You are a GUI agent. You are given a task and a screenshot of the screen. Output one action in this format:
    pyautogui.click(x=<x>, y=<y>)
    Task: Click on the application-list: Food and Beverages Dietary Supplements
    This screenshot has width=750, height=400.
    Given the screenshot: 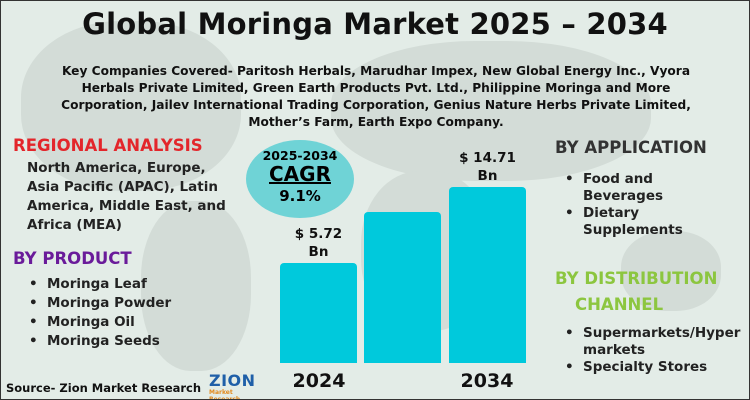 What is the action you would take?
    pyautogui.click(x=636, y=205)
    